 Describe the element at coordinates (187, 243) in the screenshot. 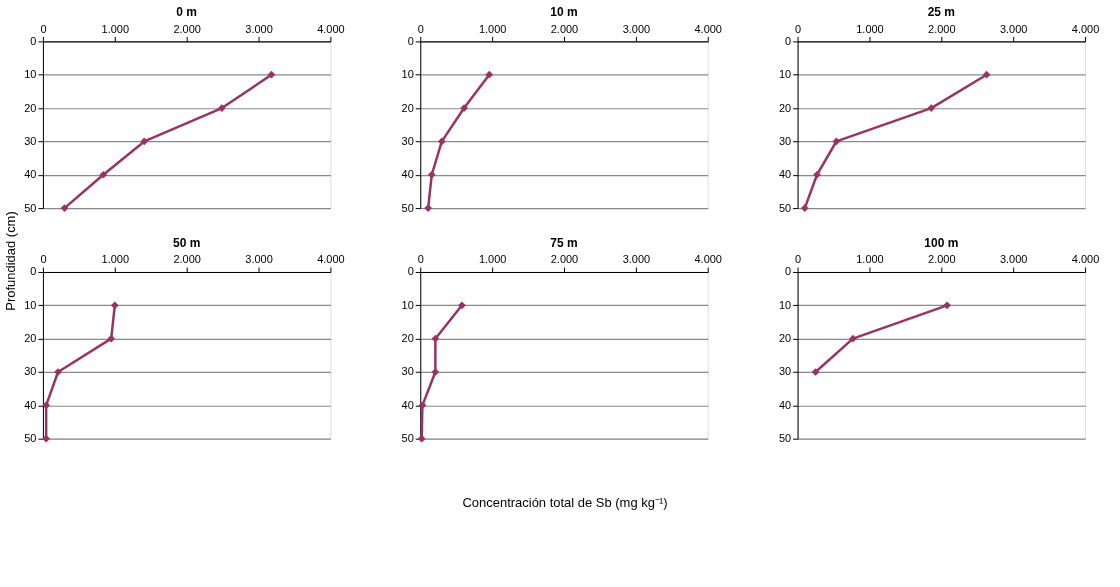

I see `chart-title: 50 m` at that location.